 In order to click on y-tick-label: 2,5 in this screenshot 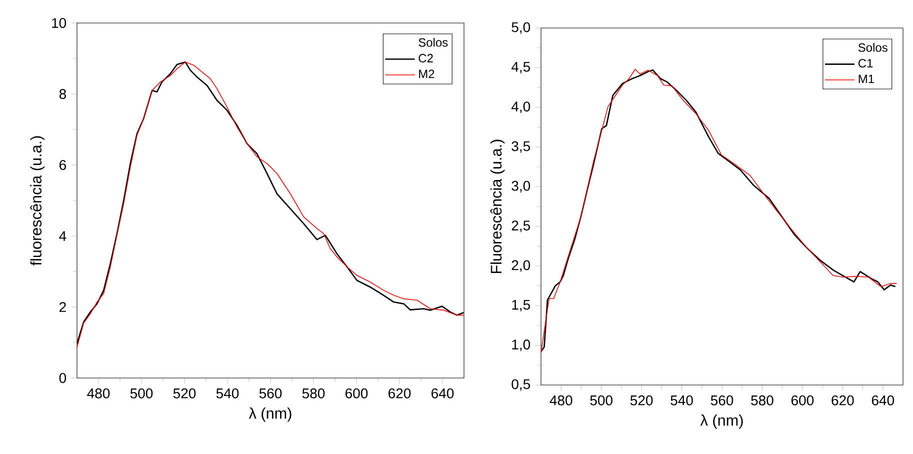, I will do `click(521, 226)`.